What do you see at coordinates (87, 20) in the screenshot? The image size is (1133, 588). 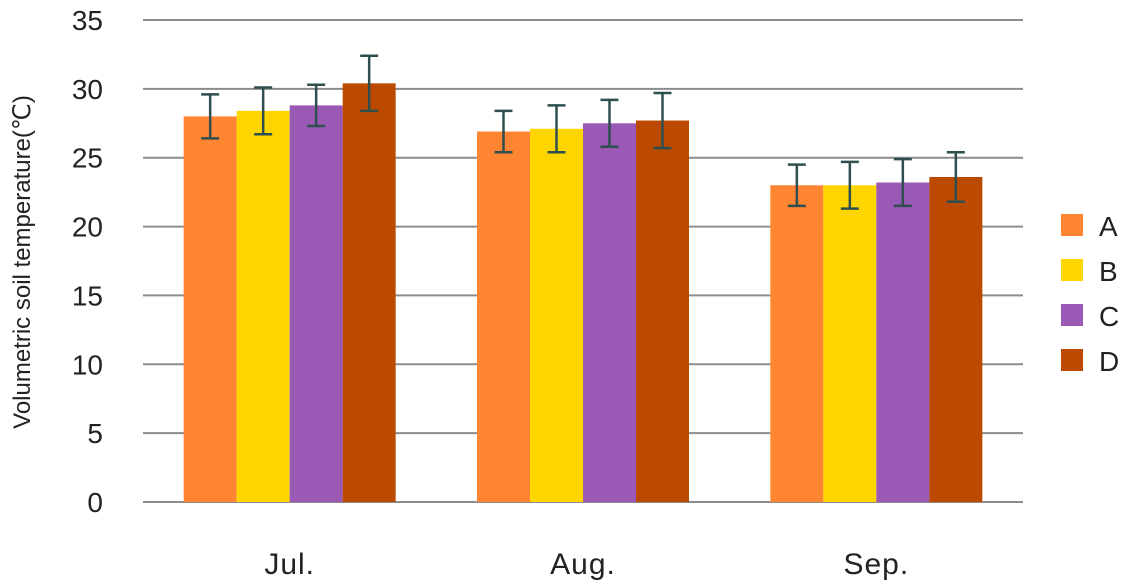 I see `y-tick-label: 35` at bounding box center [87, 20].